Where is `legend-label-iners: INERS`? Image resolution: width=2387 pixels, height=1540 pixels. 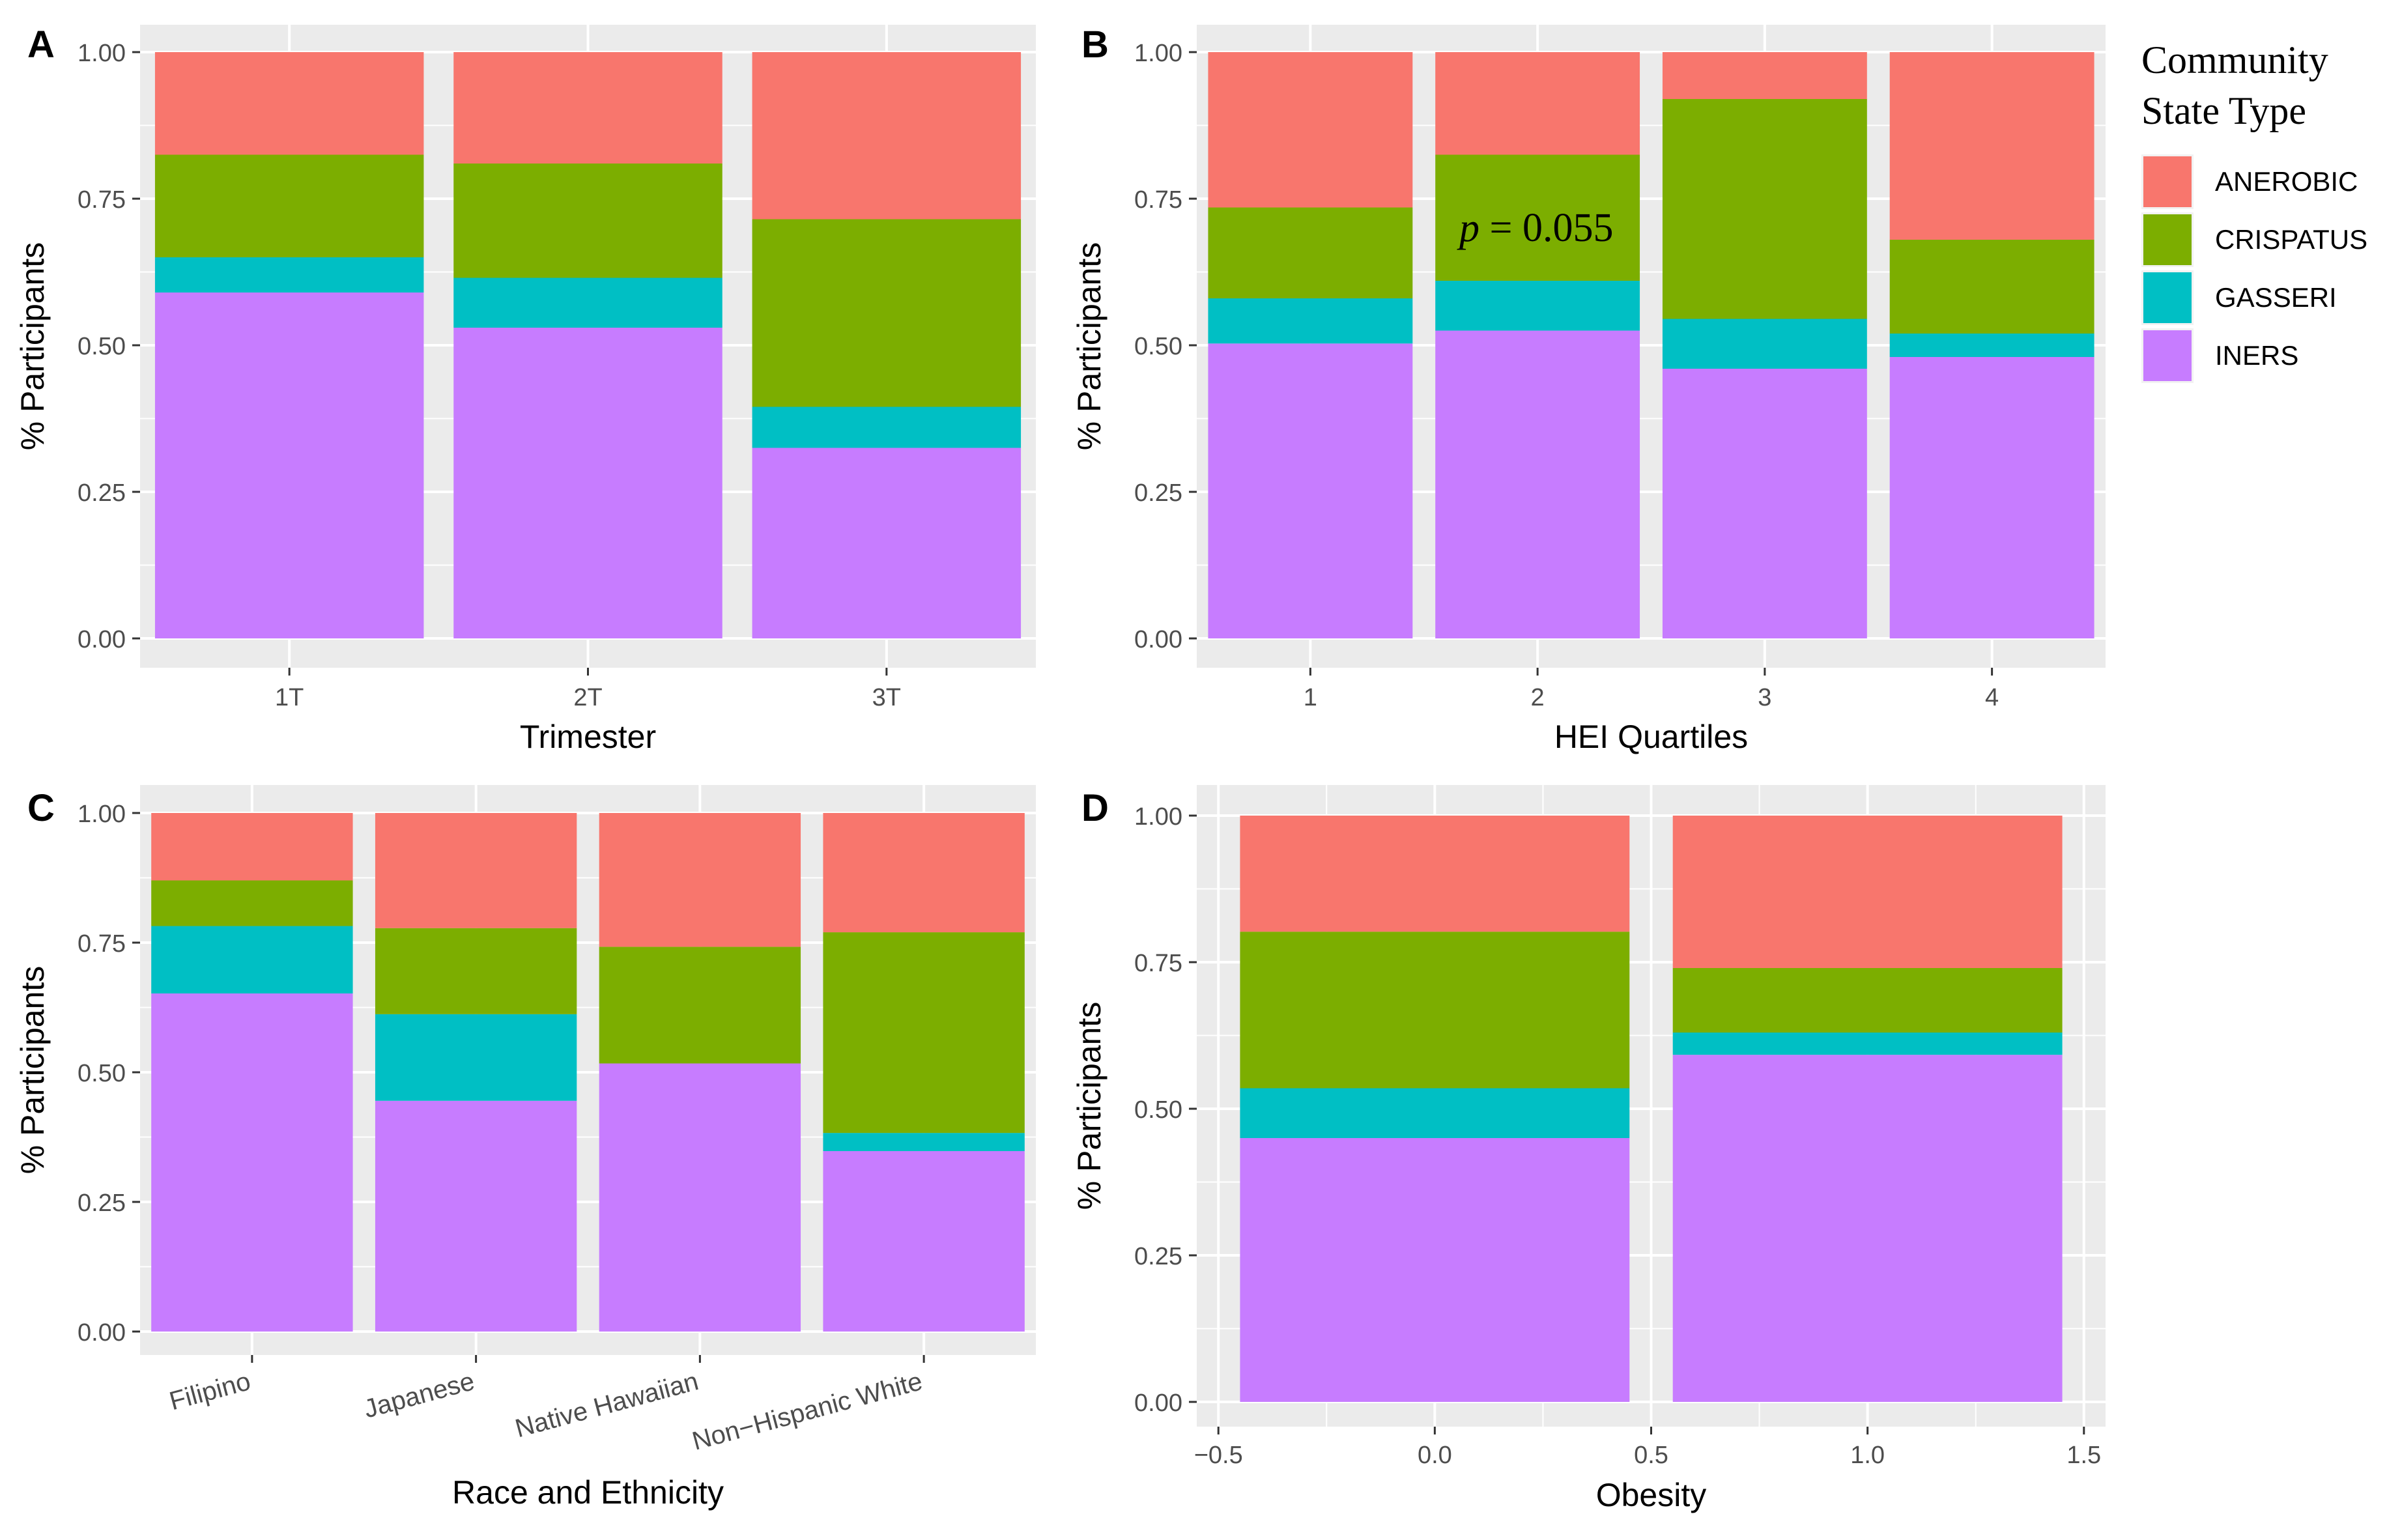
legend-label-iners: INERS is located at coordinates (2257, 355).